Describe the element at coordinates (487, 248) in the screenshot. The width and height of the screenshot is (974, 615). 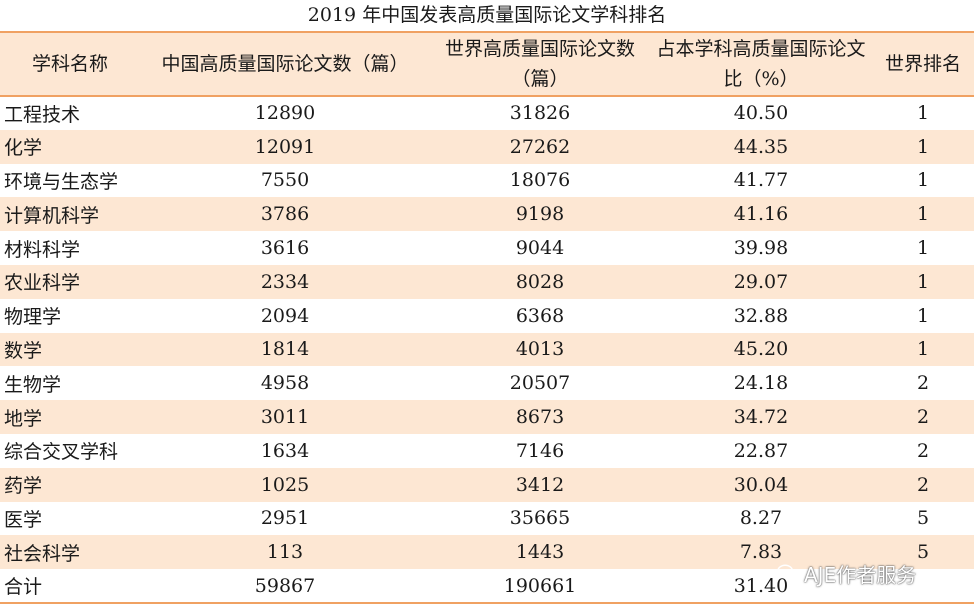
I see `table-row: 材料科学 3616 9044 39.98 1` at that location.